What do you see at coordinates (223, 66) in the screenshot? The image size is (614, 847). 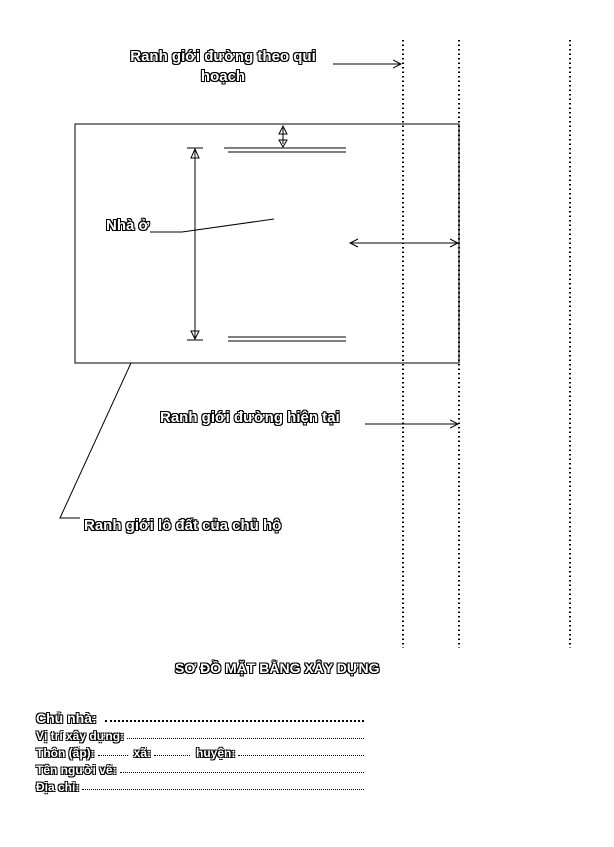 I see `road-planned-label: Ranh giới đường theo qui hoạch` at bounding box center [223, 66].